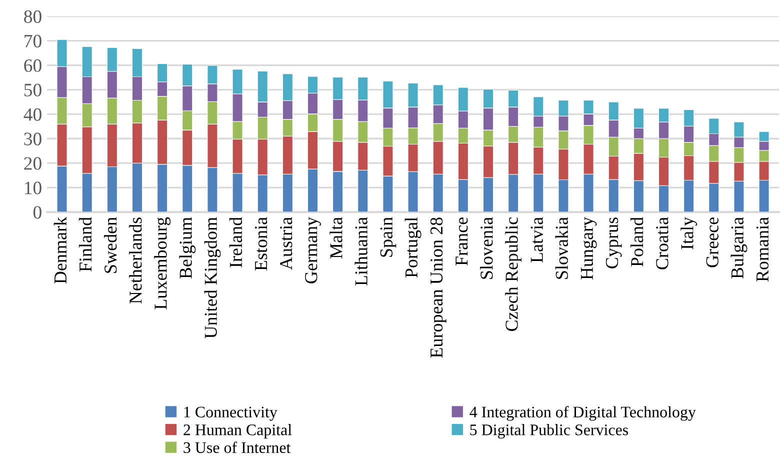 This screenshot has height=466, width=783. Describe the element at coordinates (33, 139) in the screenshot. I see `y-tick-label: 30` at that location.